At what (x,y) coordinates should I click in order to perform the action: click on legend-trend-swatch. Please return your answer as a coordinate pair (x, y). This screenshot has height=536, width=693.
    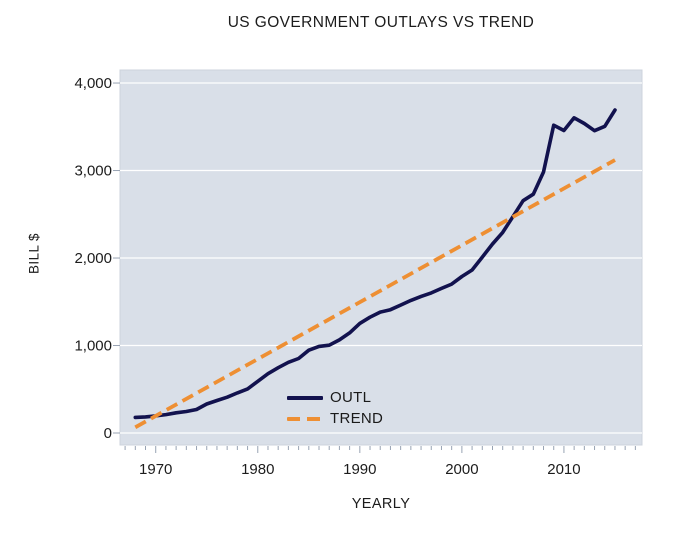
    Looking at the image, I should click on (305, 419).